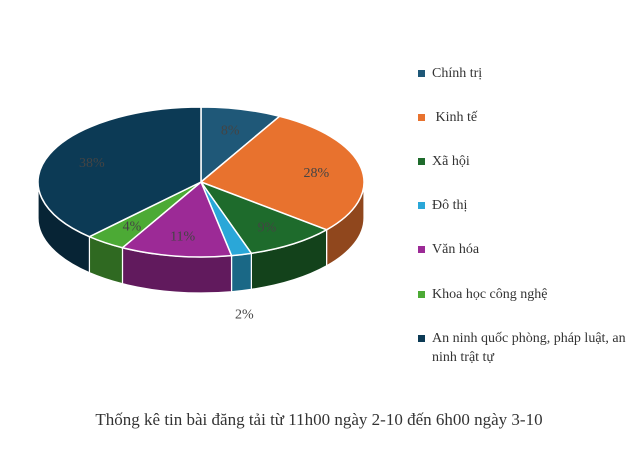 The height and width of the screenshot is (472, 638). I want to click on pie-slice-side, so click(241, 272).